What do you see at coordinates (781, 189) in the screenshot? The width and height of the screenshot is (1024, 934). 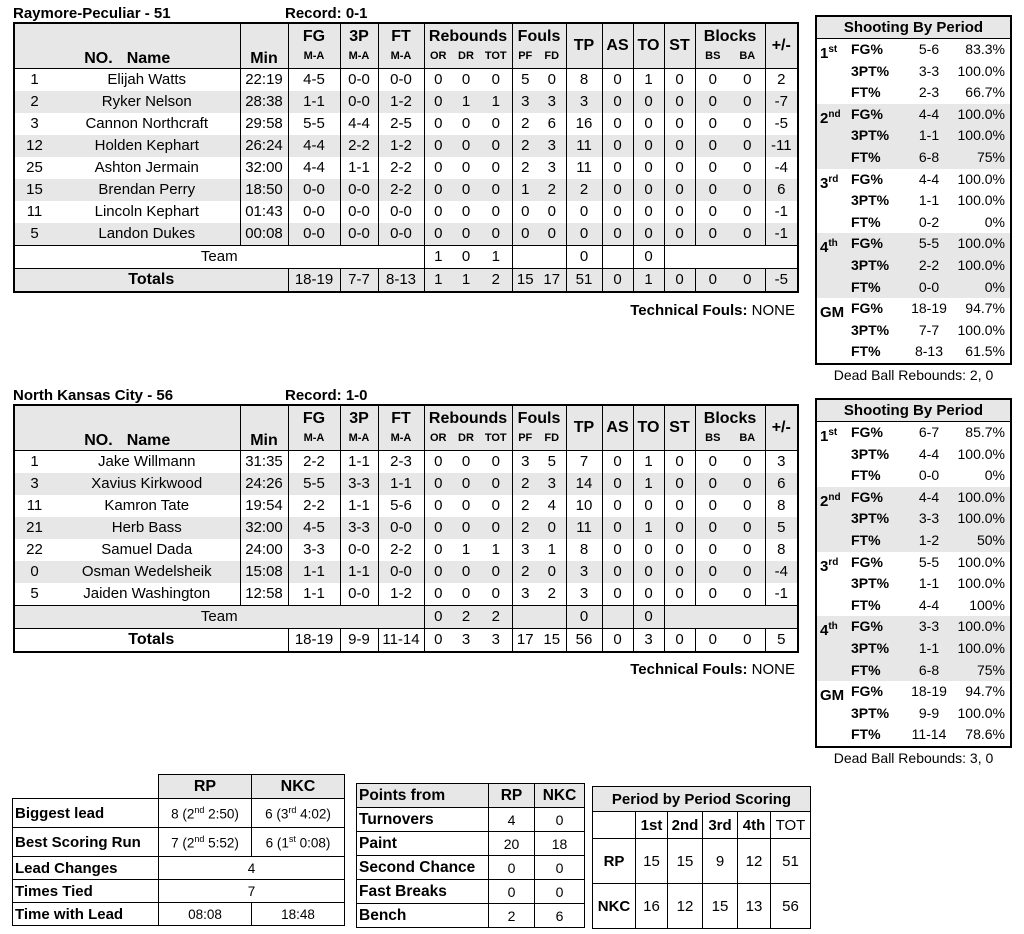 I see `player-pm: 6` at bounding box center [781, 189].